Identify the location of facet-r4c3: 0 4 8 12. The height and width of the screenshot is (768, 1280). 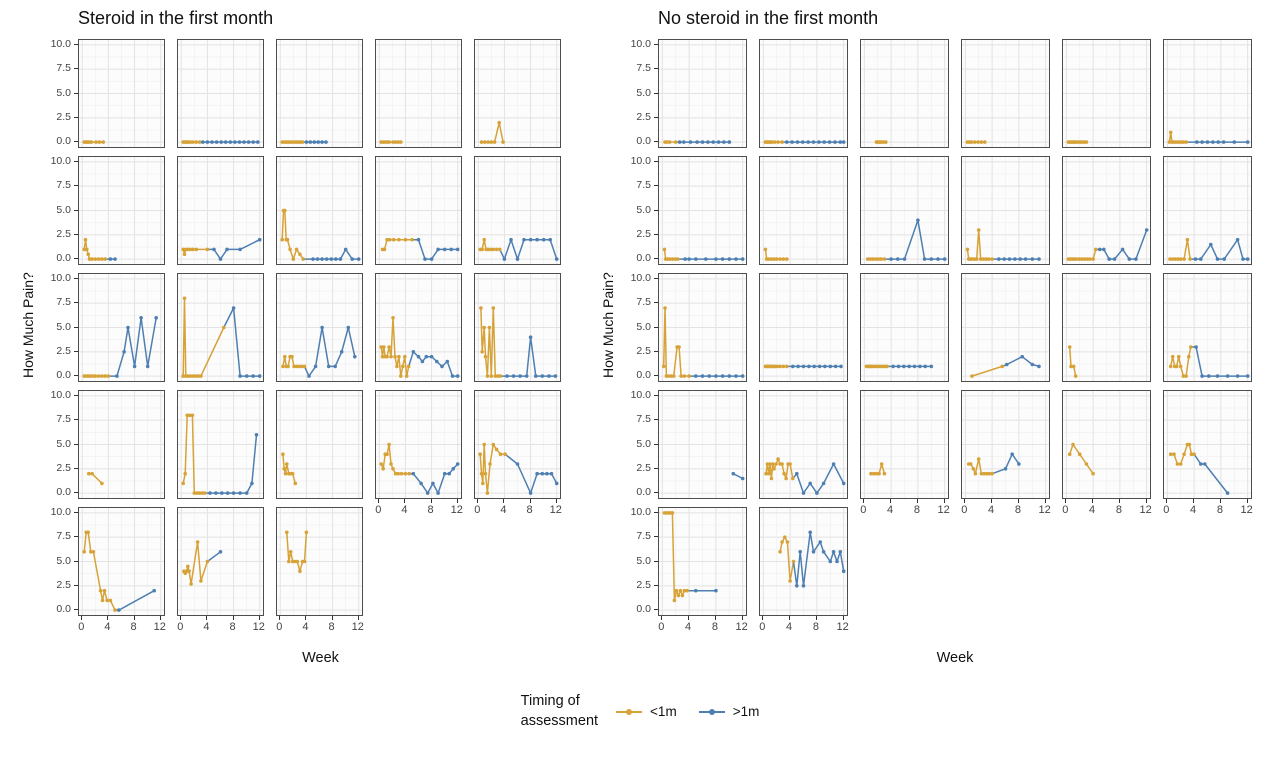
(905, 453).